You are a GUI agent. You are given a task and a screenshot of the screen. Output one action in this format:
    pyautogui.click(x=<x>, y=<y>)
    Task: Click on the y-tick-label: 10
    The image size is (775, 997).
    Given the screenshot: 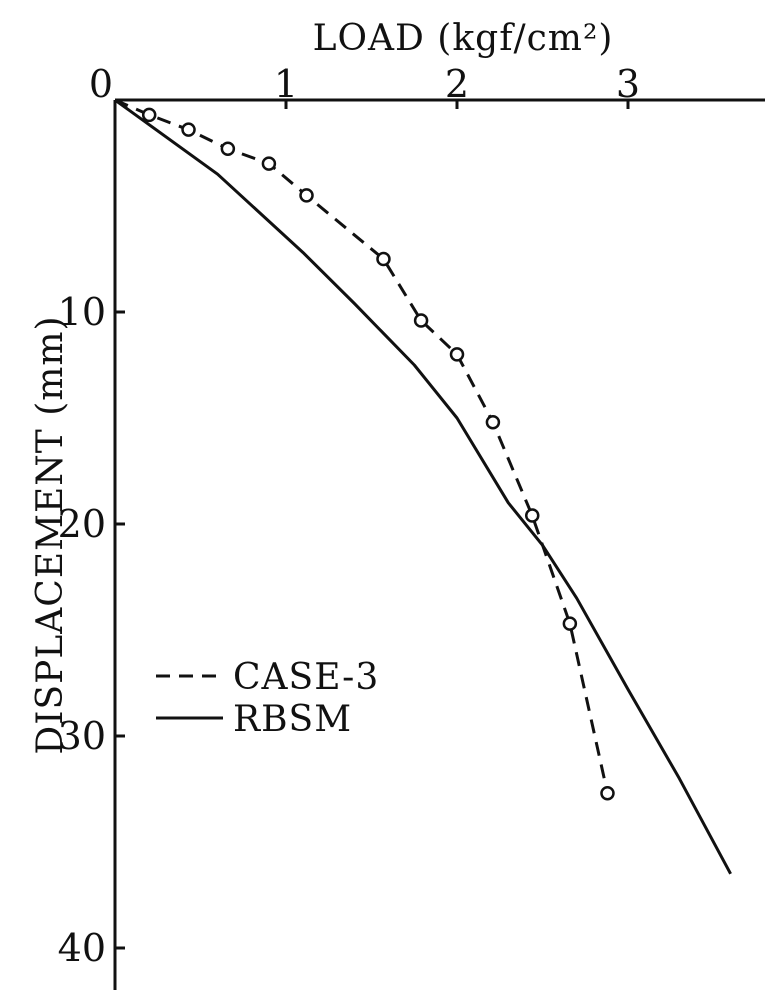 What is the action you would take?
    pyautogui.click(x=82, y=312)
    